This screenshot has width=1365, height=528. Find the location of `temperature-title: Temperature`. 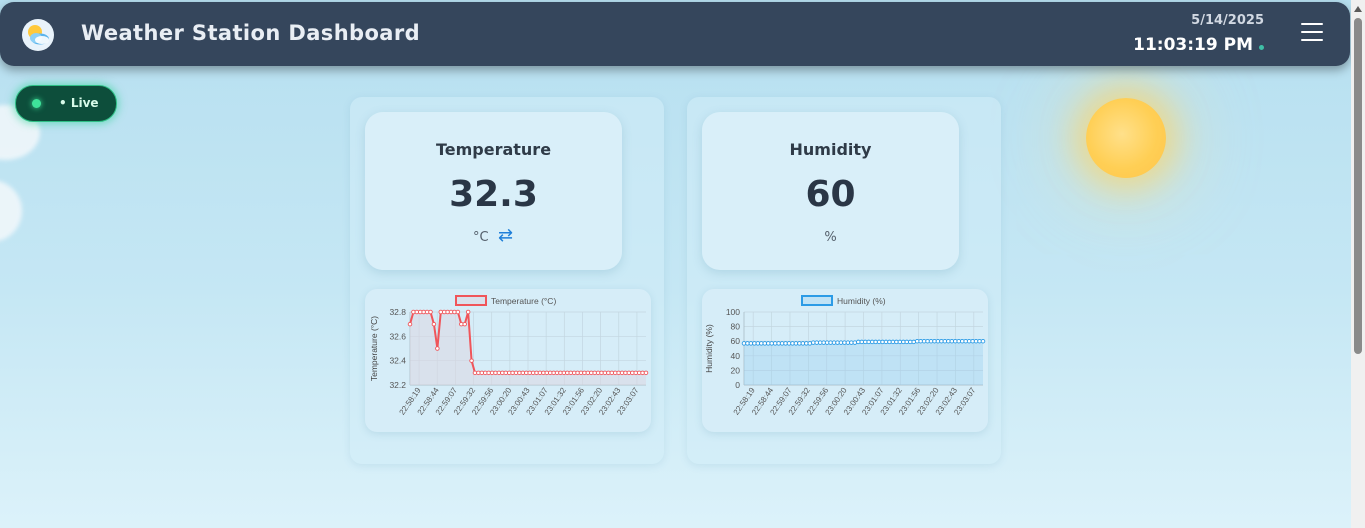

temperature-title: Temperature is located at coordinates (493, 149).